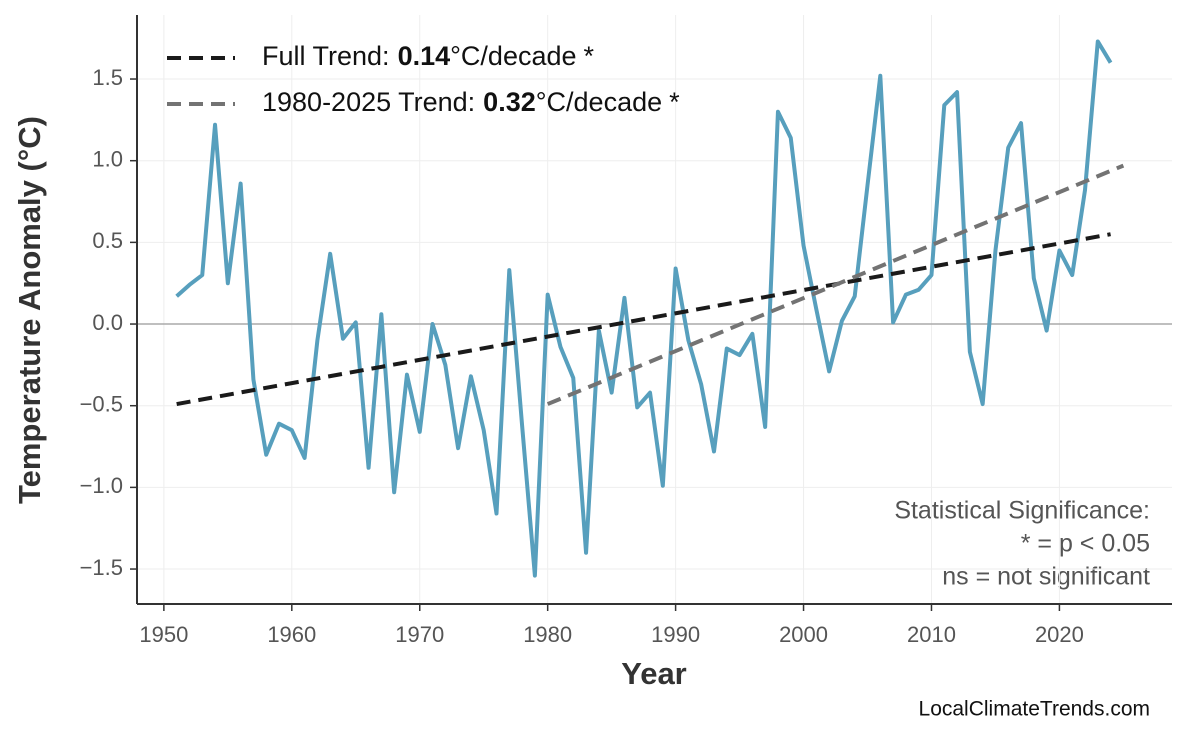  I want to click on x-tick-label: 1990, so click(675, 634).